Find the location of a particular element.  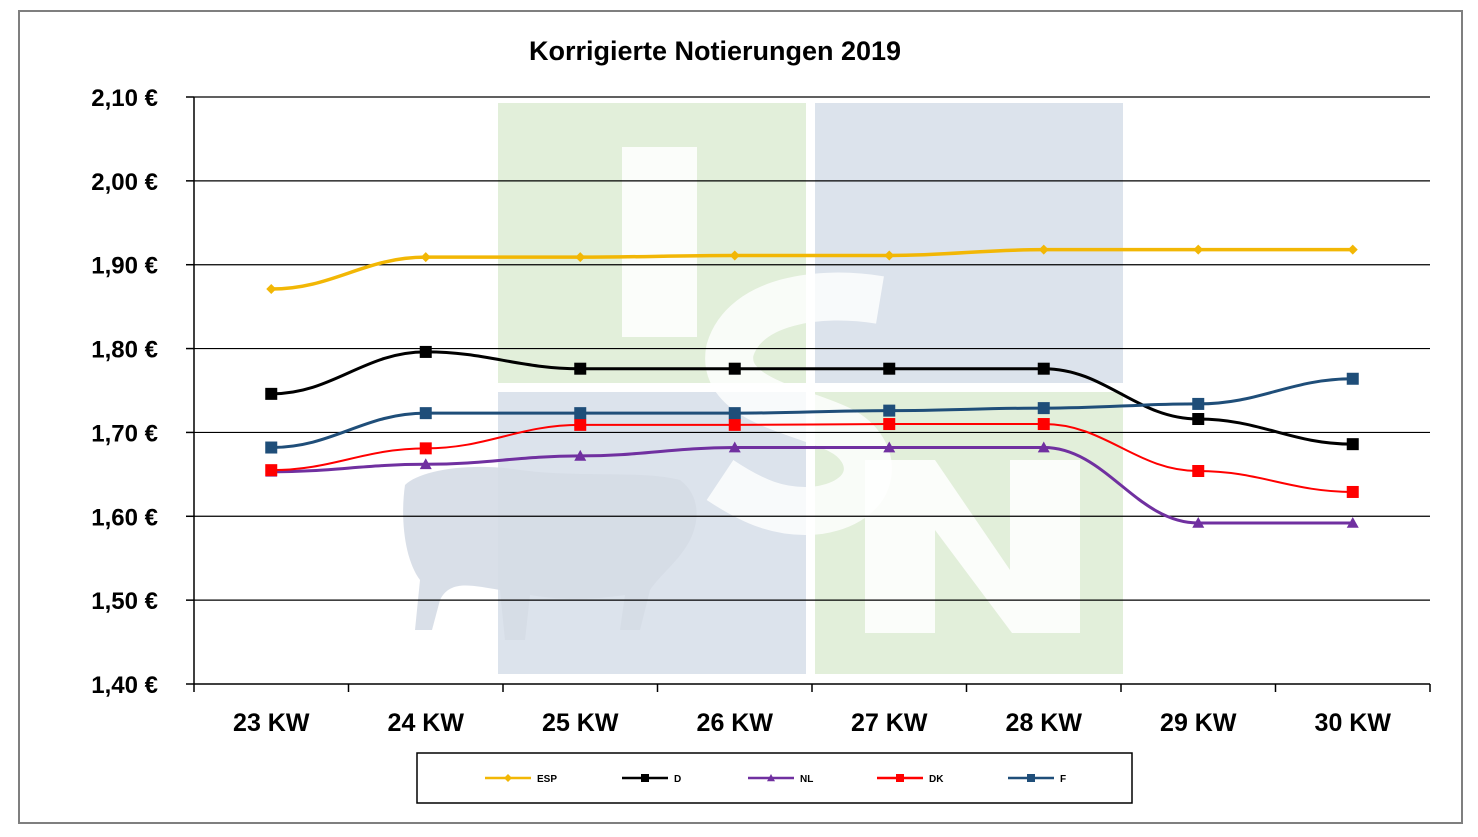

legend-label: NL is located at coordinates (806, 779).